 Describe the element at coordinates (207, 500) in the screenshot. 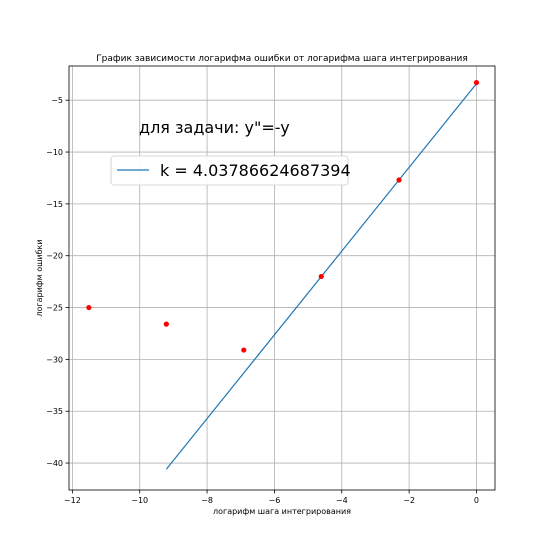

I see `x-tick-label: −8` at that location.